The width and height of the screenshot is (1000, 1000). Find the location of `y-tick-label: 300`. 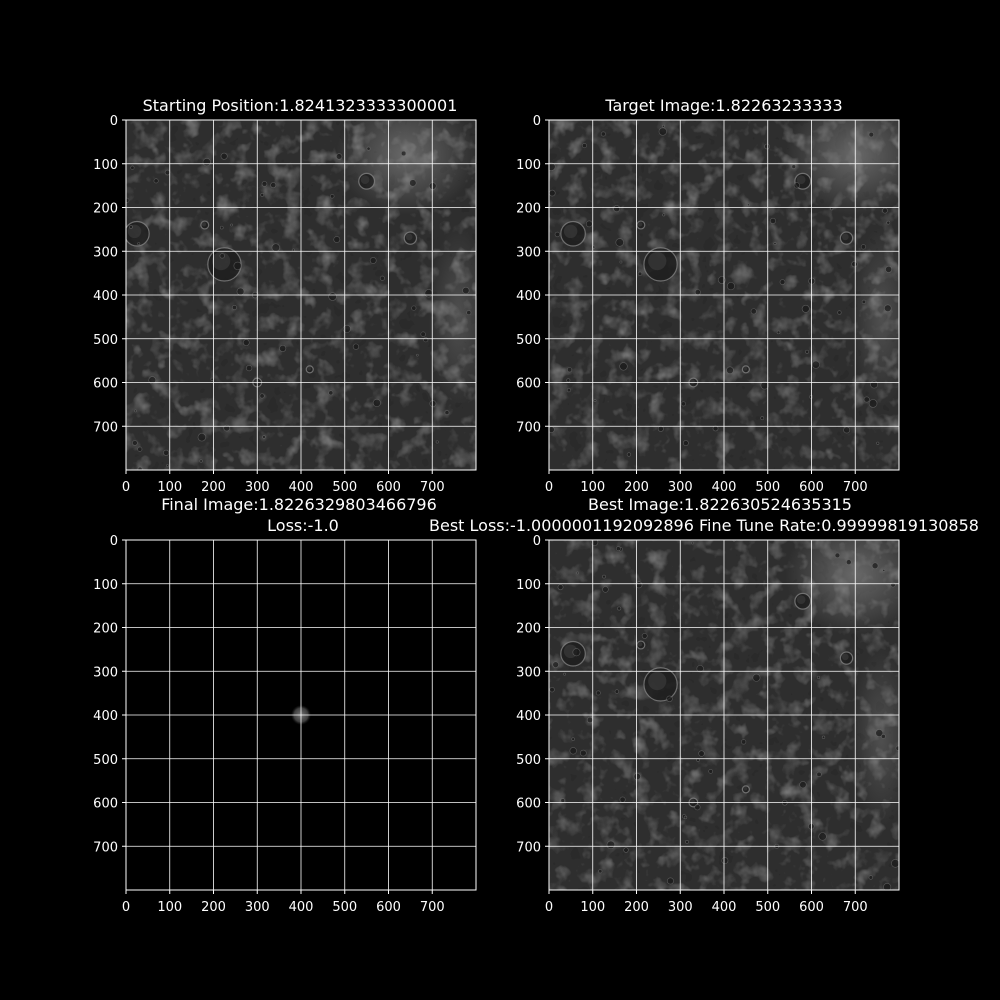

y-tick-label: 300 is located at coordinates (105, 672).